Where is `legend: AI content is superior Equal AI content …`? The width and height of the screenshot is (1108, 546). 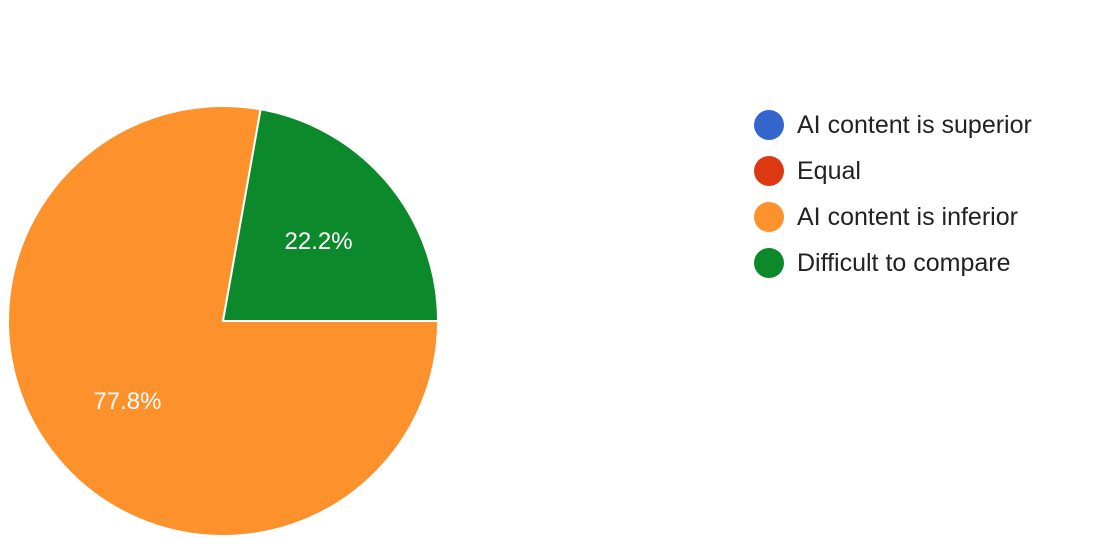
legend: AI content is superior Equal AI content … is located at coordinates (893, 194).